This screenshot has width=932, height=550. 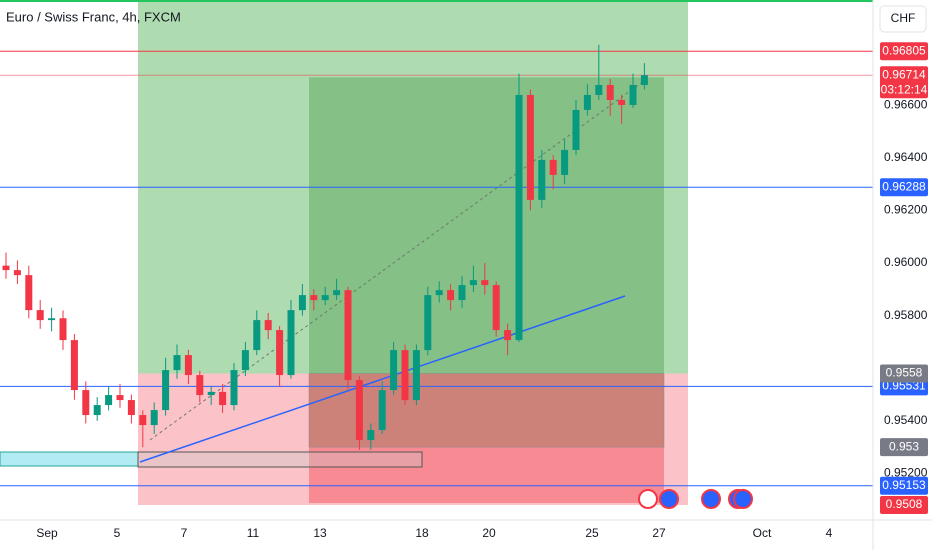 What do you see at coordinates (659, 533) in the screenshot?
I see `x-tick-label: 27` at bounding box center [659, 533].